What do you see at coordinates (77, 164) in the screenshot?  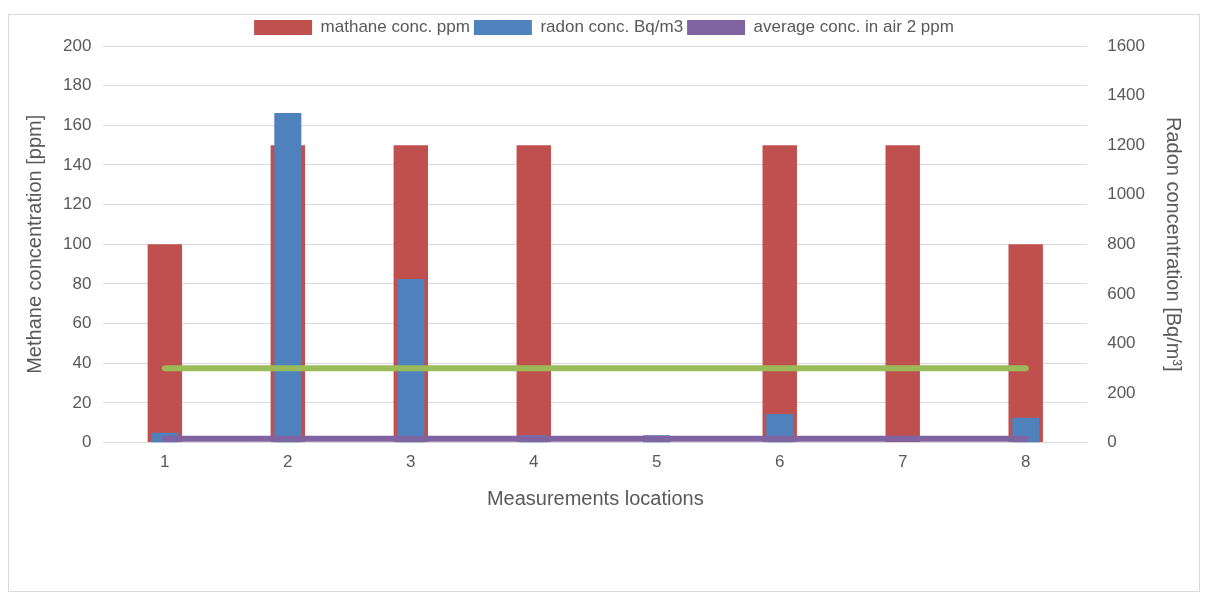 I see `y-tick-label: 140` at bounding box center [77, 164].